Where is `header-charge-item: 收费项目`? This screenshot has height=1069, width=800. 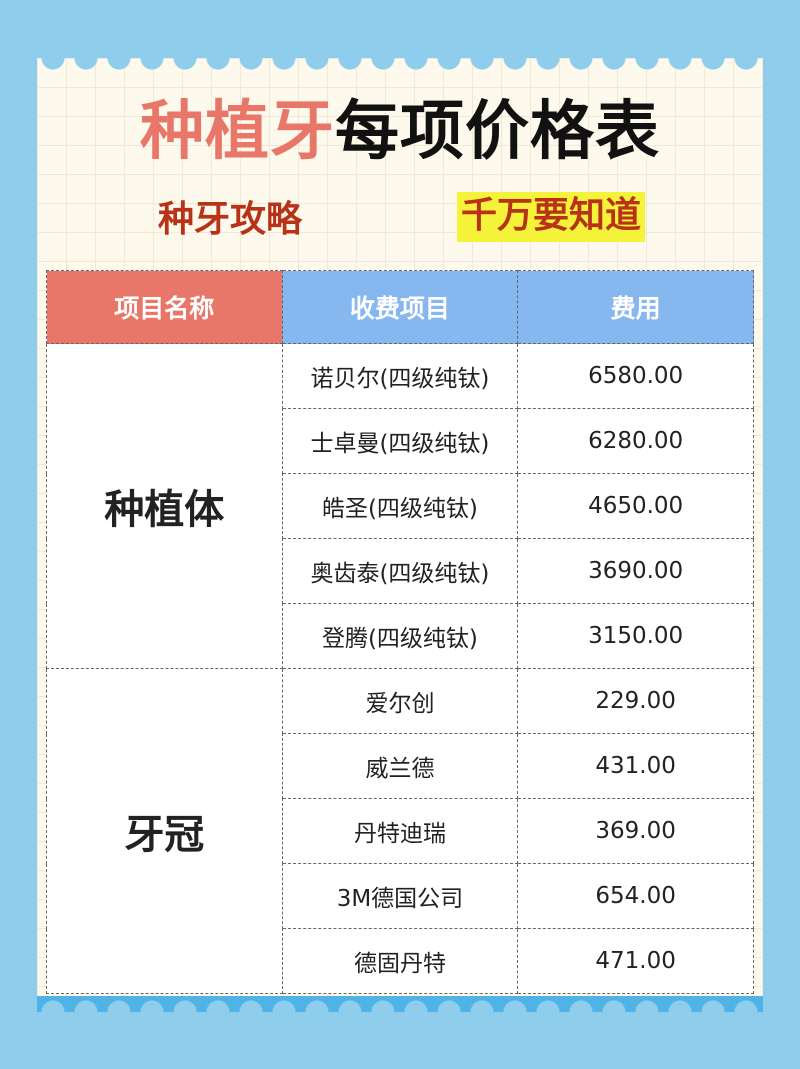
header-charge-item: 收费项目 is located at coordinates (400, 307).